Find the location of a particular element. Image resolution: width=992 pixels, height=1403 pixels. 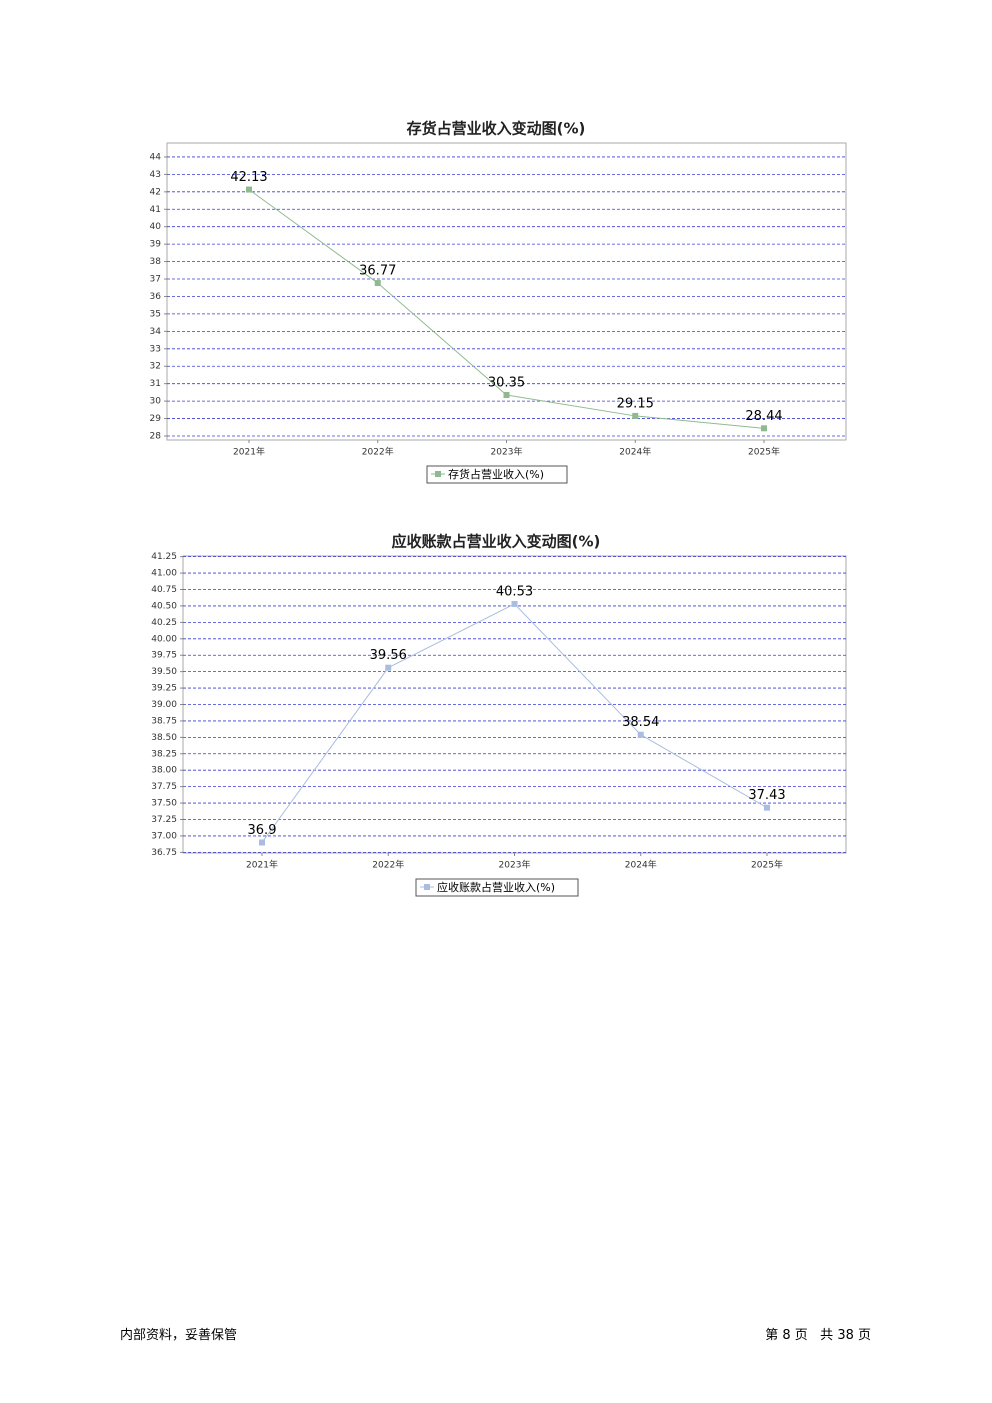

y-tick-label: 35 is located at coordinates (155, 314).